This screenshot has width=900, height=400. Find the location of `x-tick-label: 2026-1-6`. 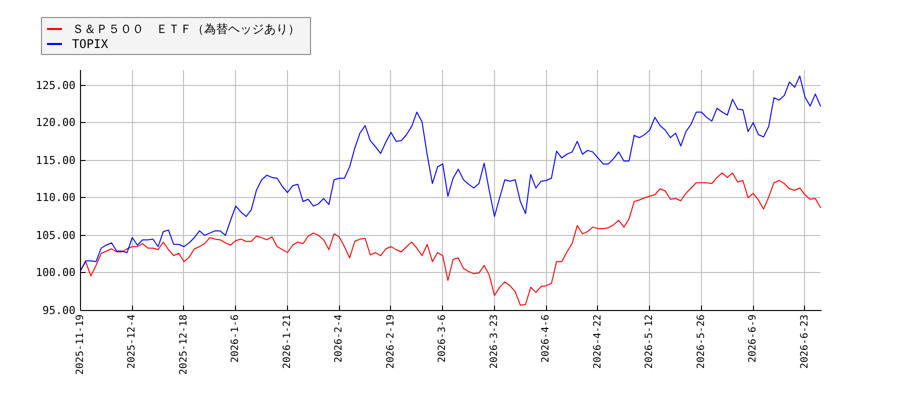

x-tick-label: 2026-1-6 is located at coordinates (236, 338).